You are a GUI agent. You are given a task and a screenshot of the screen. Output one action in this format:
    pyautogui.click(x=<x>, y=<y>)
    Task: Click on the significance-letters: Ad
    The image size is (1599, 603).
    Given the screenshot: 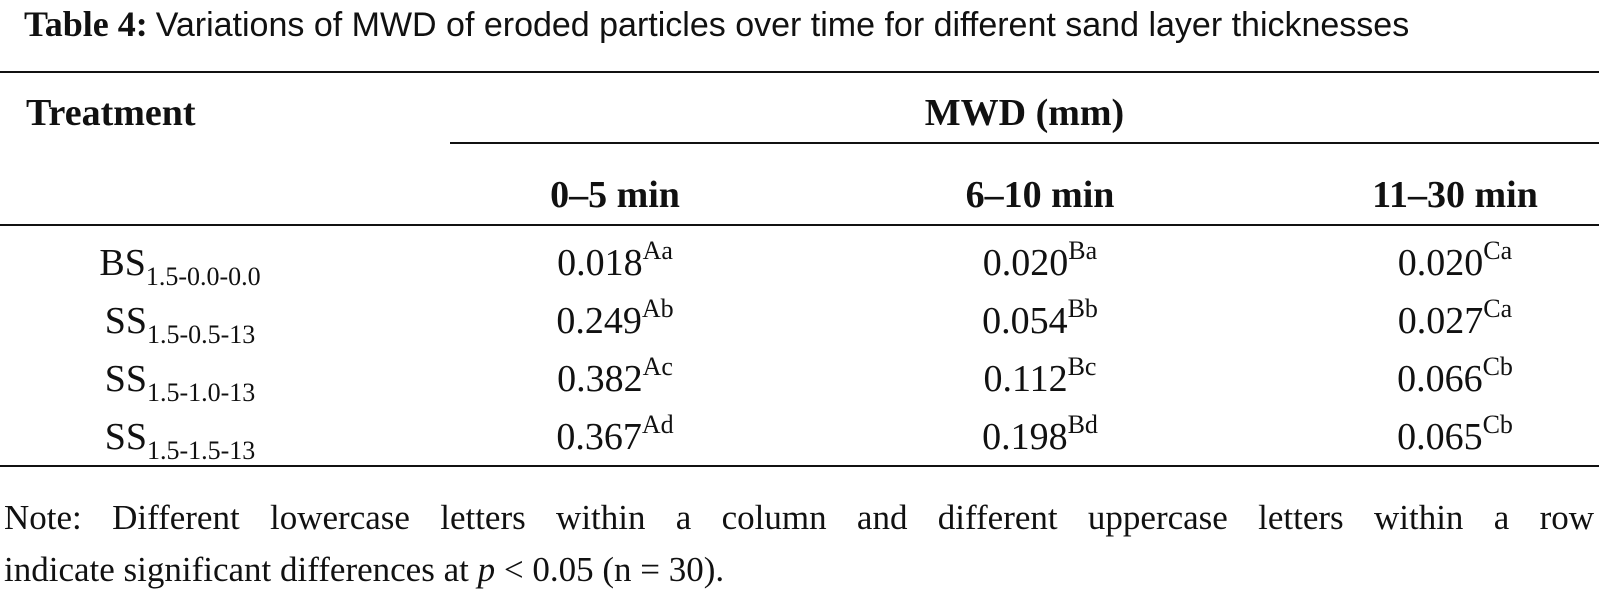 What is the action you would take?
    pyautogui.click(x=657, y=424)
    